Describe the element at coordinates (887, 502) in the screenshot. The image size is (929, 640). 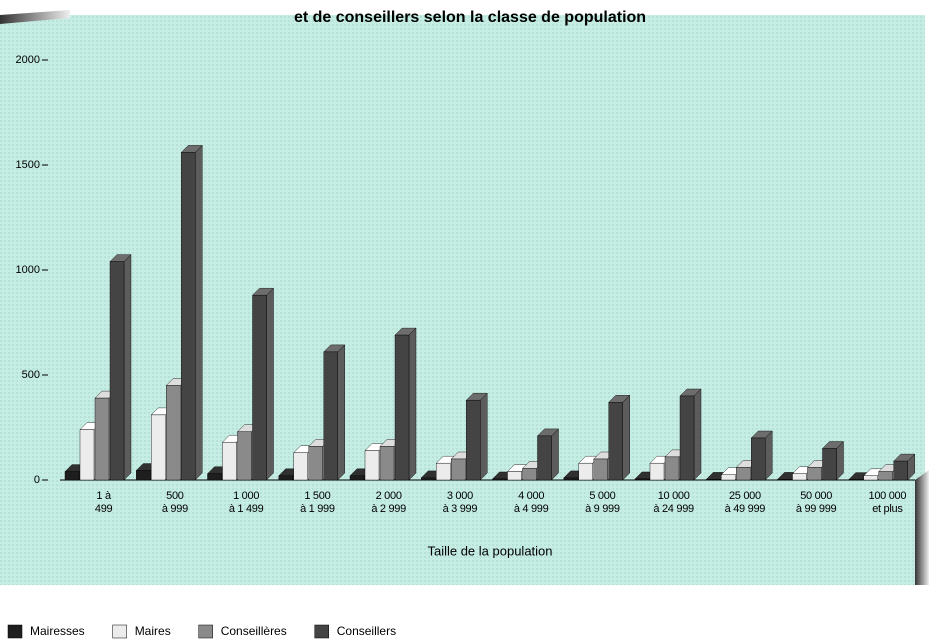
I see `x-tick-label: 100 000 et plus` at that location.